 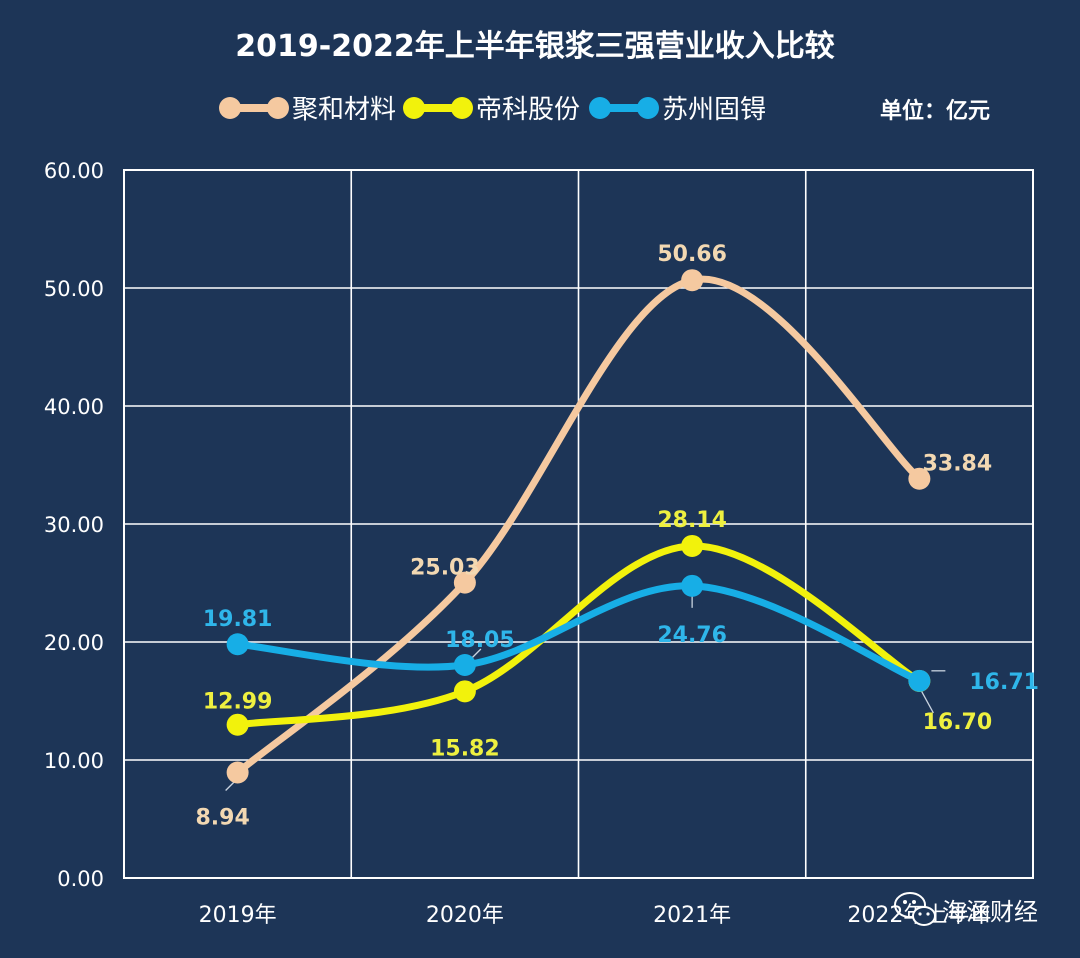 What do you see at coordinates (80, 879) in the screenshot?
I see `y-tick-label: 0.00` at bounding box center [80, 879].